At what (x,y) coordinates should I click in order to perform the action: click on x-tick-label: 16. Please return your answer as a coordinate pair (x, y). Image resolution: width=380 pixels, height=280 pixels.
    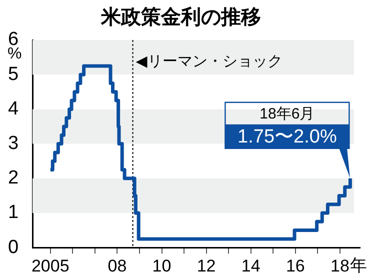
    Looking at the image, I should click on (295, 266).